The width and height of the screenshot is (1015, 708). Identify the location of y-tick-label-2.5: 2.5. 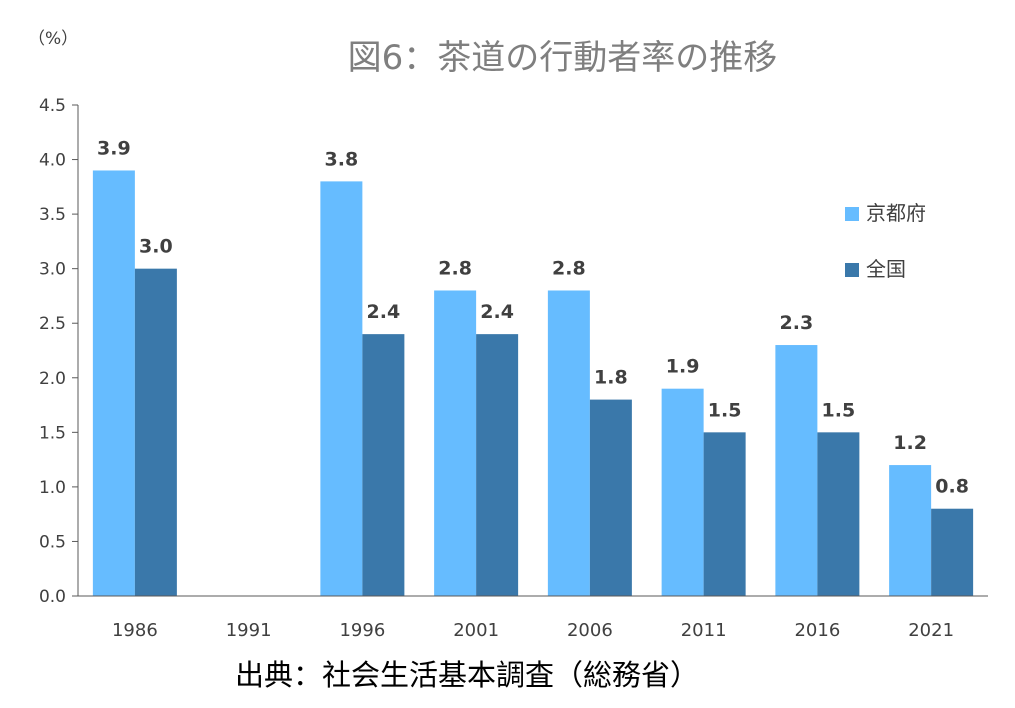
(52, 324).